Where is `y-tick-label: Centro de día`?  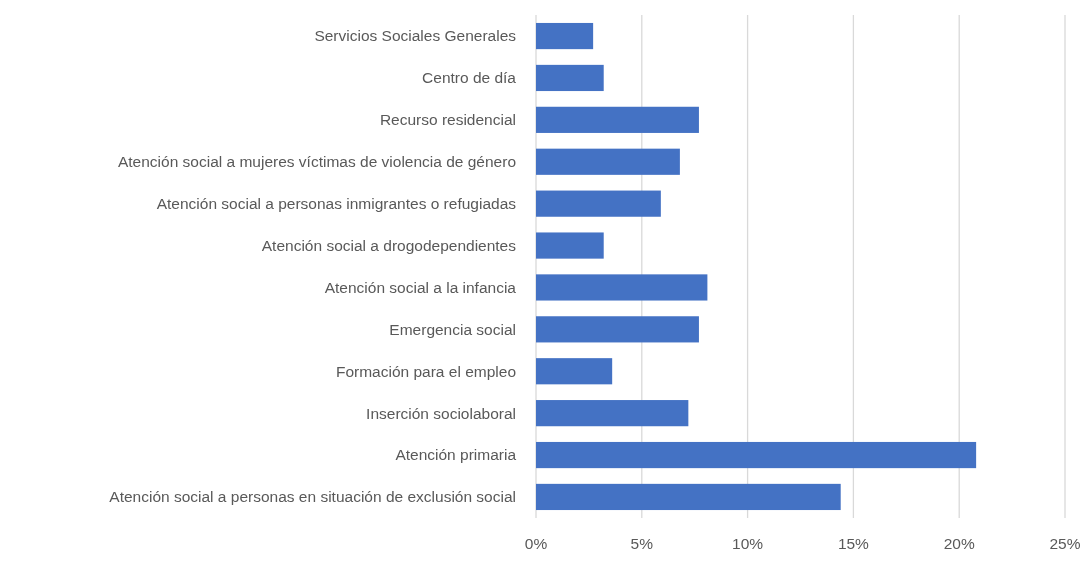
y-tick-label: Centro de día is located at coordinates (469, 78).